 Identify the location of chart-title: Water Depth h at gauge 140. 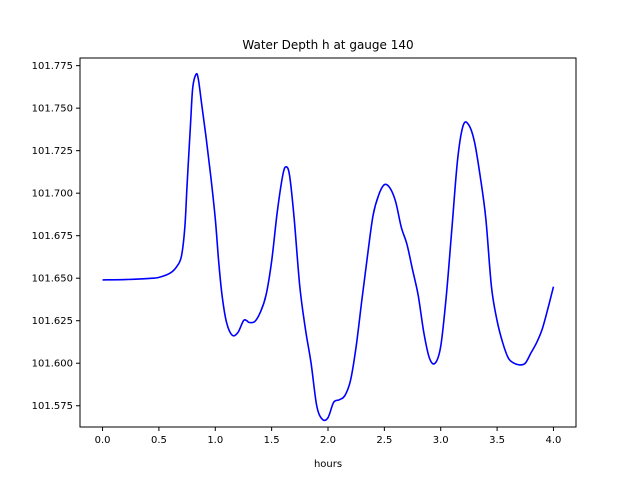
(327, 45).